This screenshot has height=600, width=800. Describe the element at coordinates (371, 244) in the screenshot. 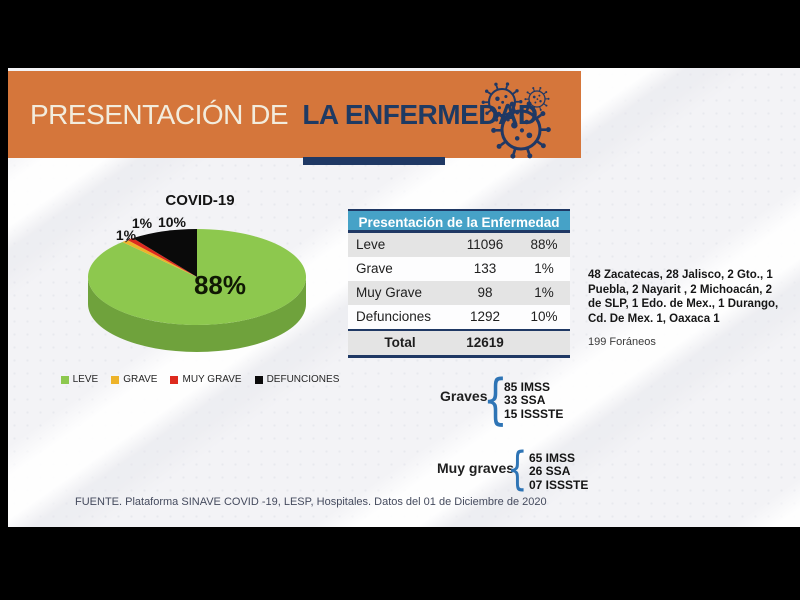

I see `table-cell-label: Leve` at that location.